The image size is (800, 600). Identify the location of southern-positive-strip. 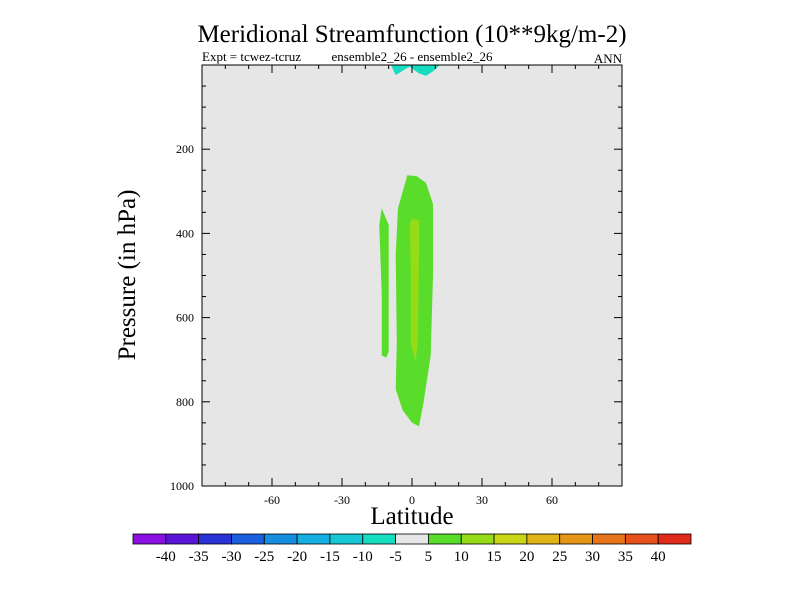
(384, 283).